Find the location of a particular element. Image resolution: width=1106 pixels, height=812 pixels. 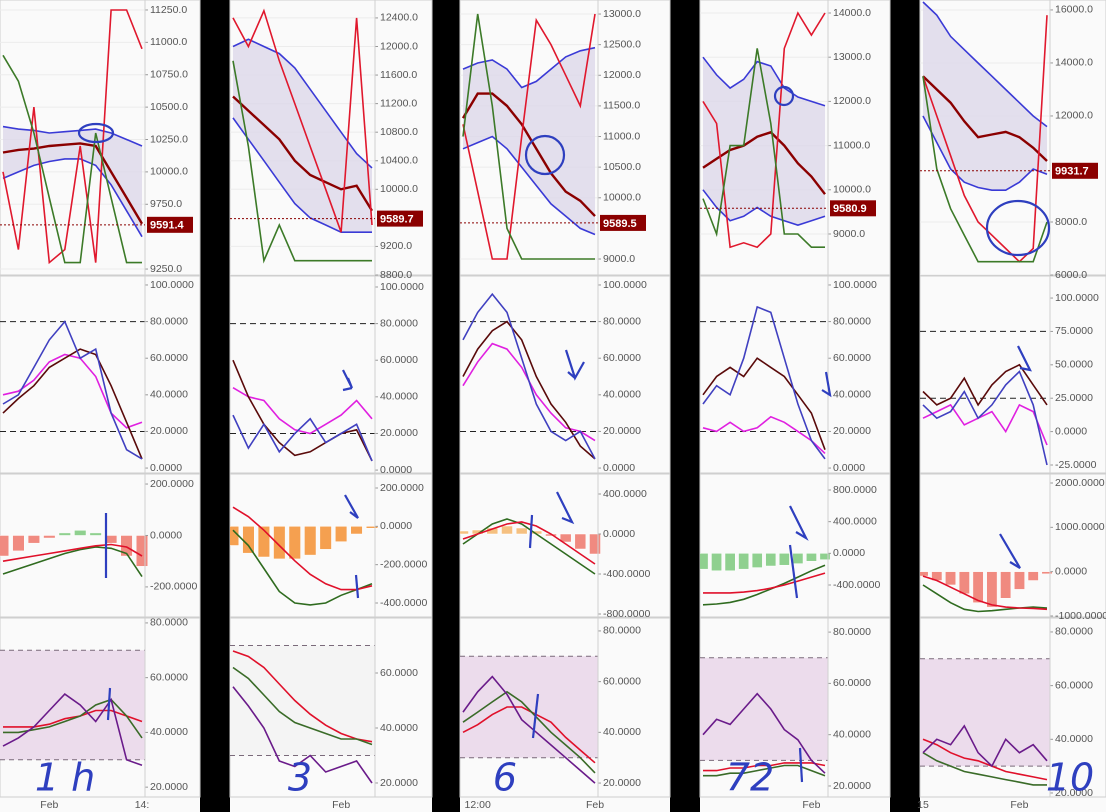

band-area is located at coordinates (764, 141).